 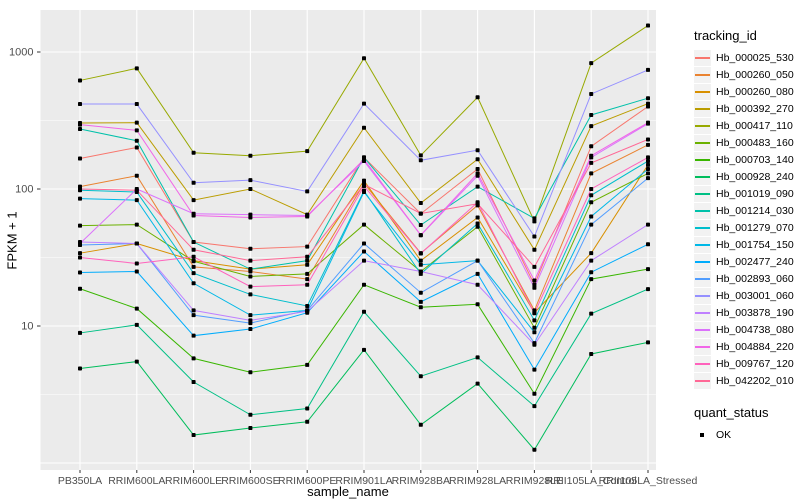 What do you see at coordinates (755, 159) in the screenshot?
I see `legend-label: Hb_000703_140` at bounding box center [755, 159].